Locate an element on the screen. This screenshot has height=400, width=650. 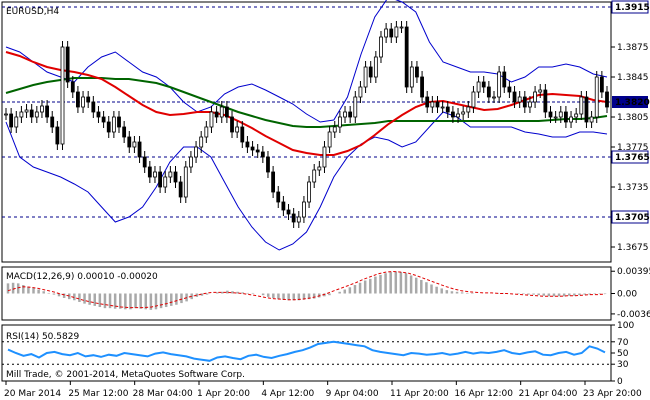
rsi-tick-label-4: 0 is located at coordinates (620, 382).